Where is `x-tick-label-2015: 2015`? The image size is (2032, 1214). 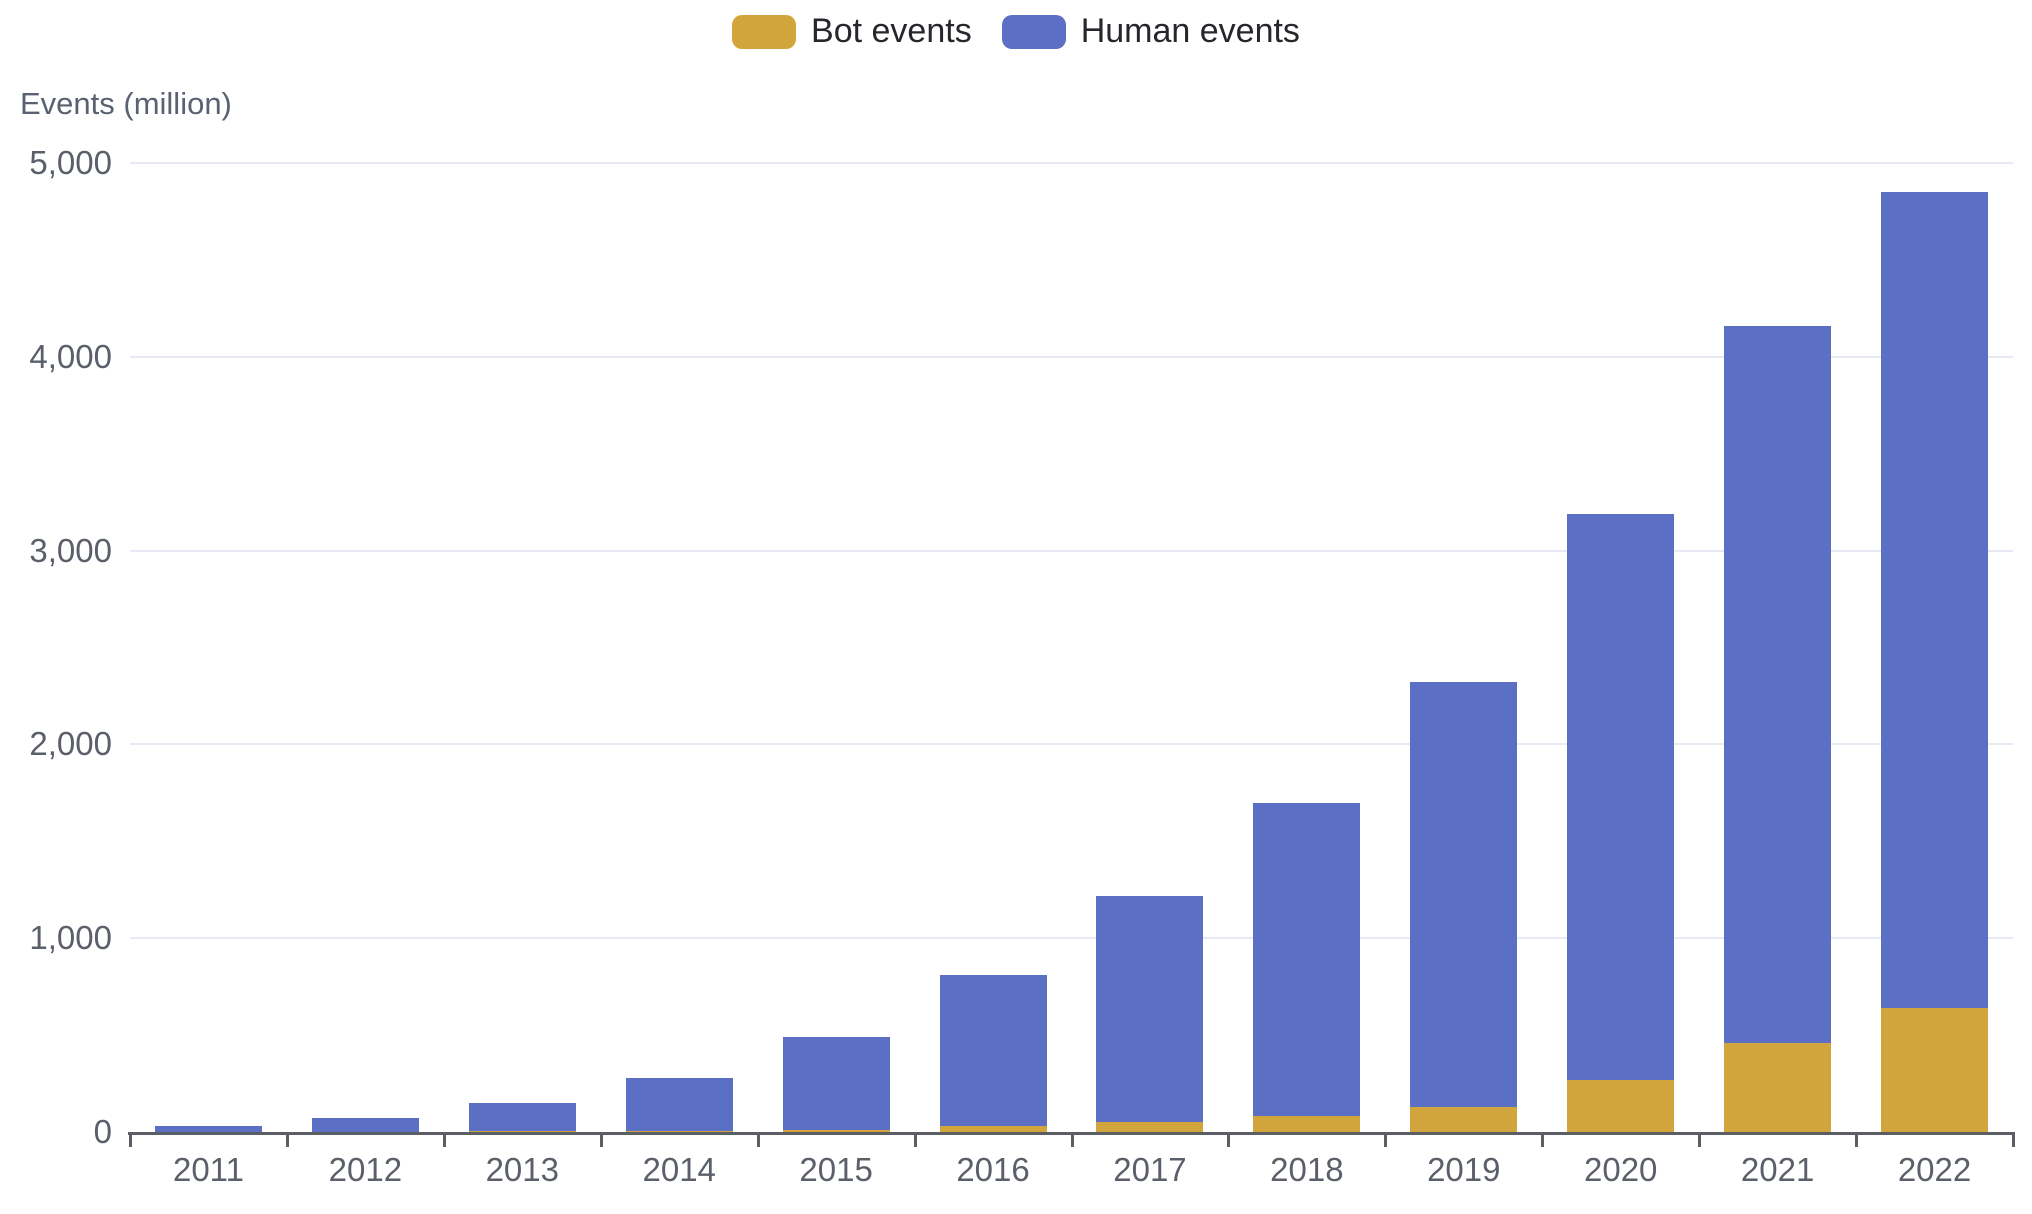 x-tick-label-2015: 2015 is located at coordinates (836, 1169).